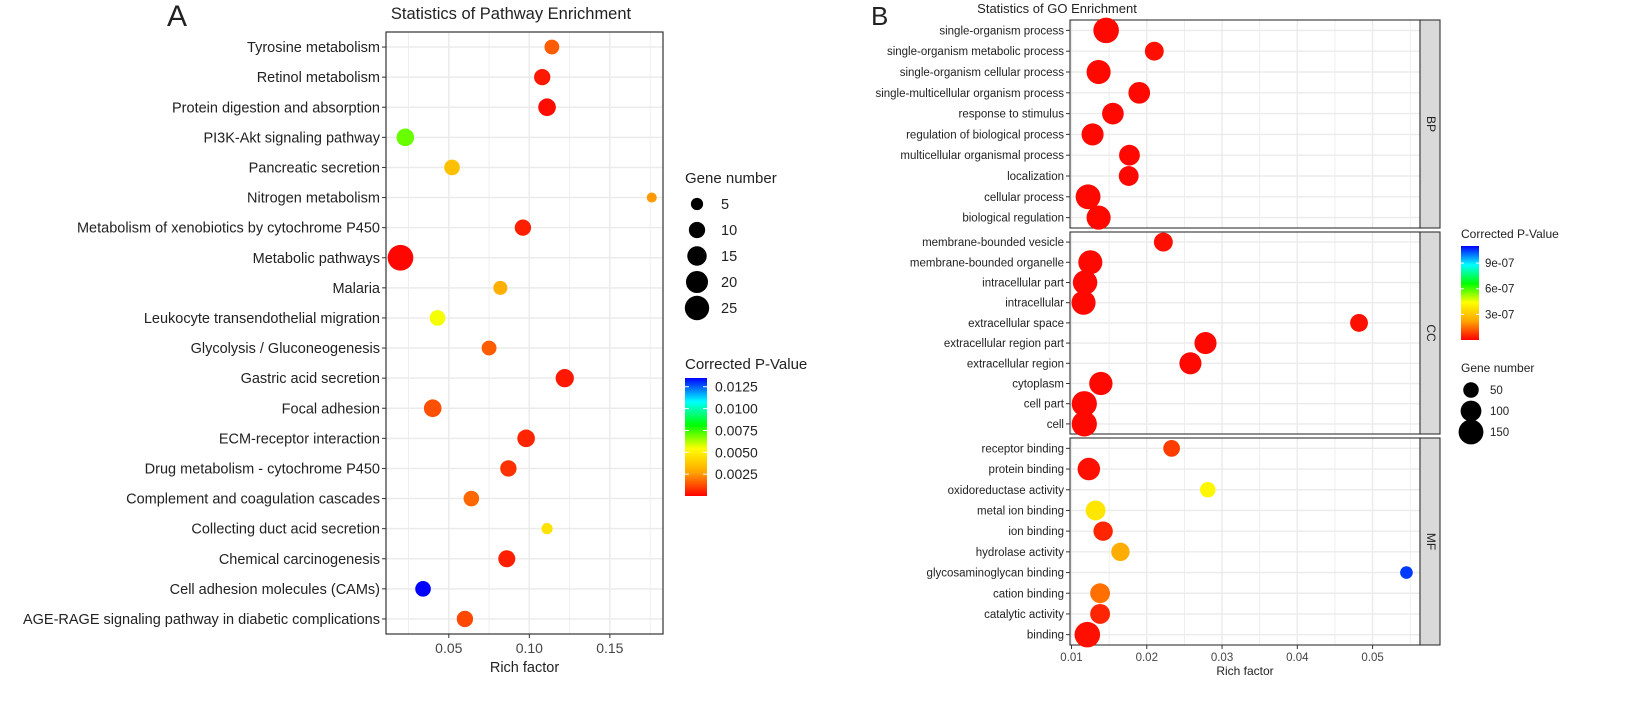 This screenshot has height=707, width=1640. Describe the element at coordinates (1499, 290) in the screenshot. I see `colorbar-label-b: 6e-07` at that location.